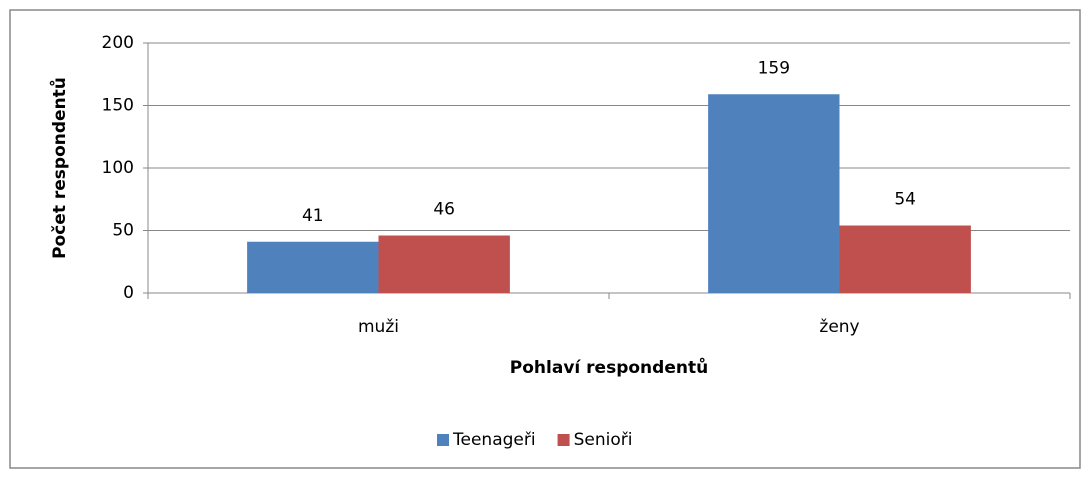 The height and width of the screenshot is (477, 1086). I want to click on y-tick-label: 50, so click(123, 231).